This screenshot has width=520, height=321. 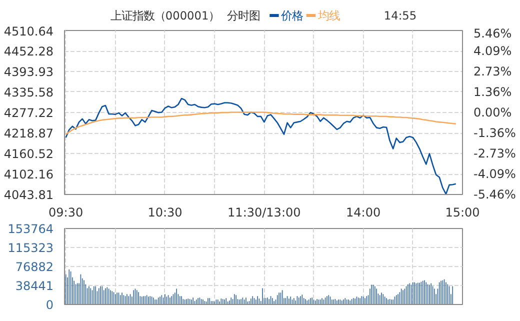 What do you see at coordinates (493, 51) in the screenshot?
I see `y2-tick-label: 4.09%` at bounding box center [493, 51].